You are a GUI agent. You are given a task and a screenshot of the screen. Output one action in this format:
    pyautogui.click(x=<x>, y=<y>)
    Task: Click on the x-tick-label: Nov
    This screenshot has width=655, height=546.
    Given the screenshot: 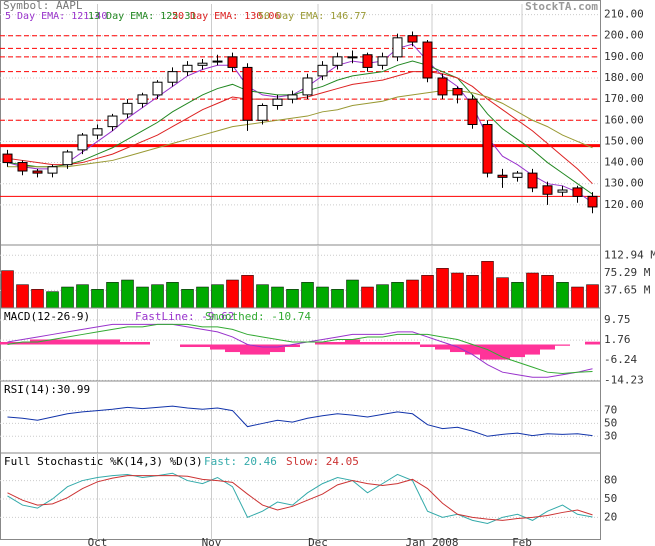 What is the action you would take?
    pyautogui.click(x=212, y=541)
    